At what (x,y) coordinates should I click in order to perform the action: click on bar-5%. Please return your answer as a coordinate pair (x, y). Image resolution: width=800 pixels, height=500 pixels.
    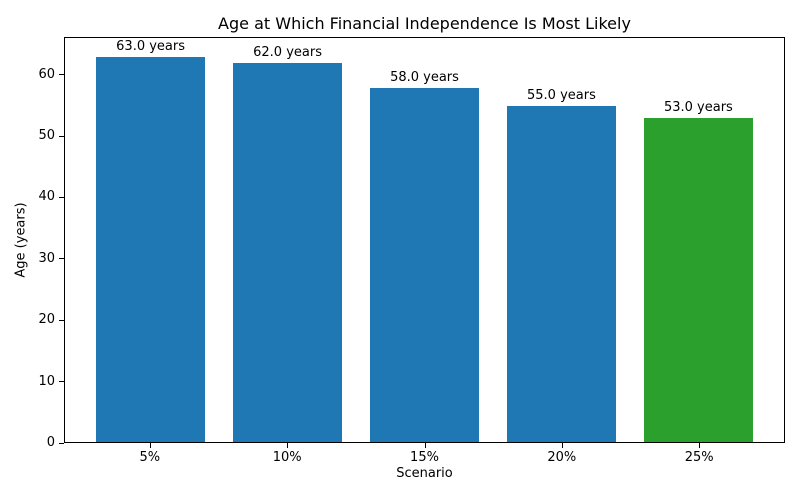
    Looking at the image, I should click on (150, 249).